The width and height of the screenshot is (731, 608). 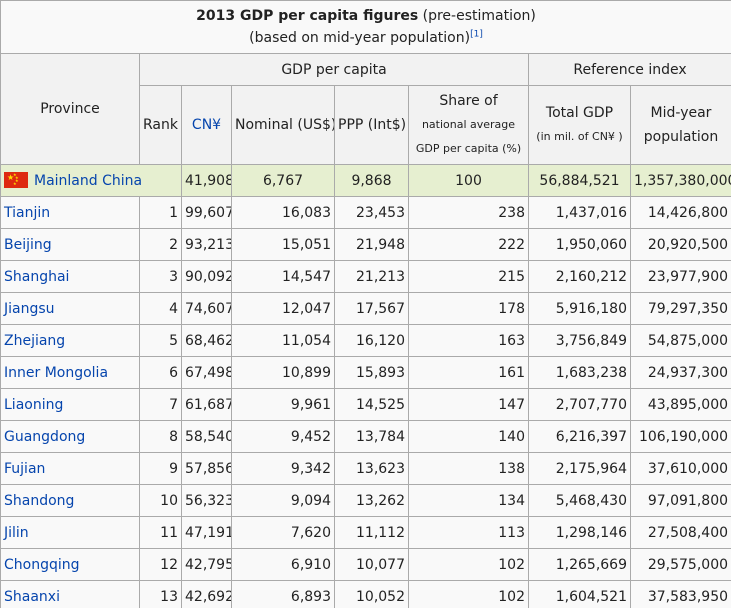 What do you see at coordinates (34, 404) in the screenshot?
I see `province-link: Liaoning` at bounding box center [34, 404].